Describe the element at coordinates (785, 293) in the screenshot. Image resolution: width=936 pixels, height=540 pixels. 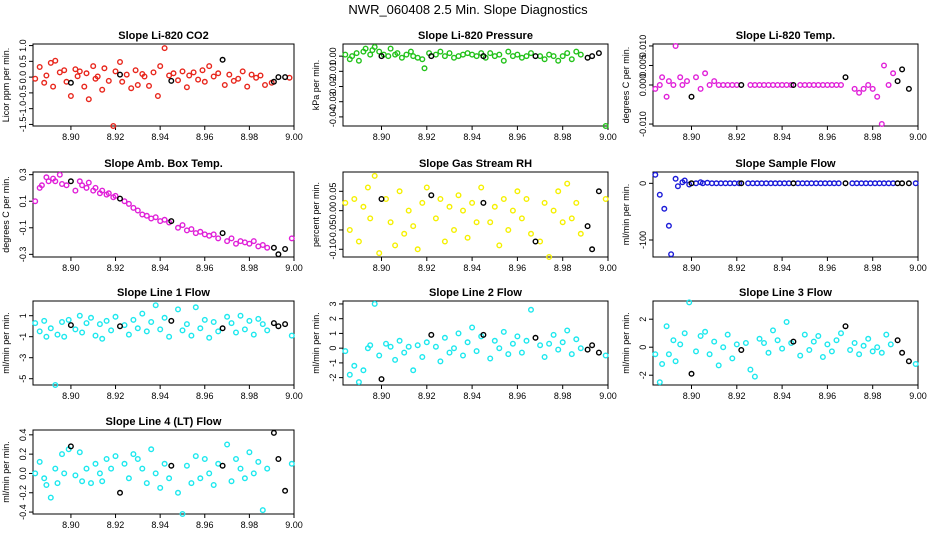
I see `panel-title: Slope Line 3 Flow` at that location.